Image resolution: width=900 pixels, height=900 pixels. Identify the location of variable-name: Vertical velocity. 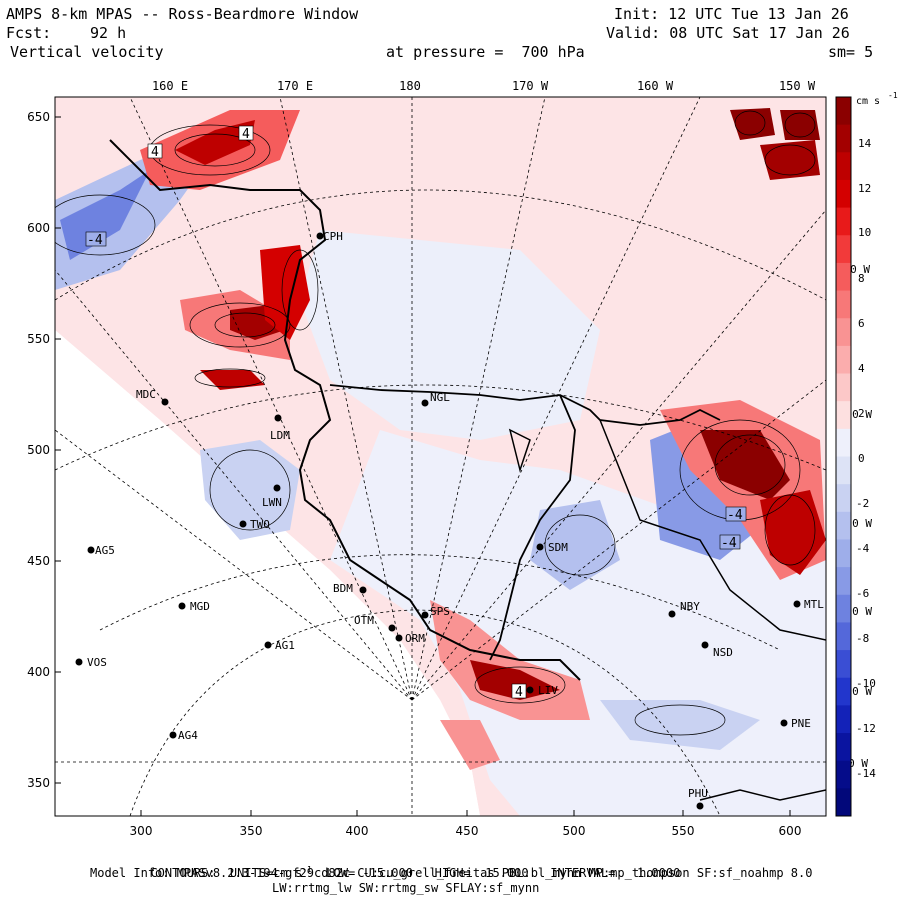
(87, 52).